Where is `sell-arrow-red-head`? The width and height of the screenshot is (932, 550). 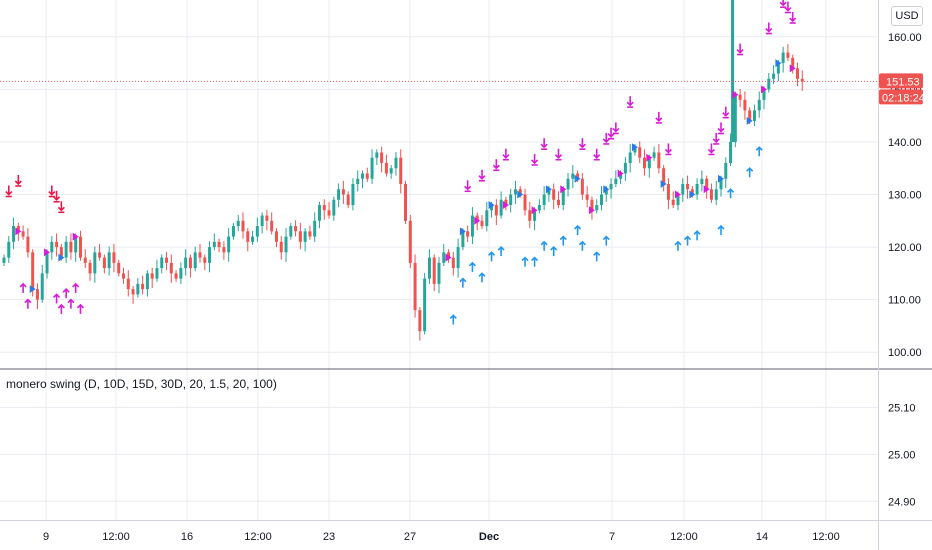
sell-arrow-red-head is located at coordinates (52, 193).